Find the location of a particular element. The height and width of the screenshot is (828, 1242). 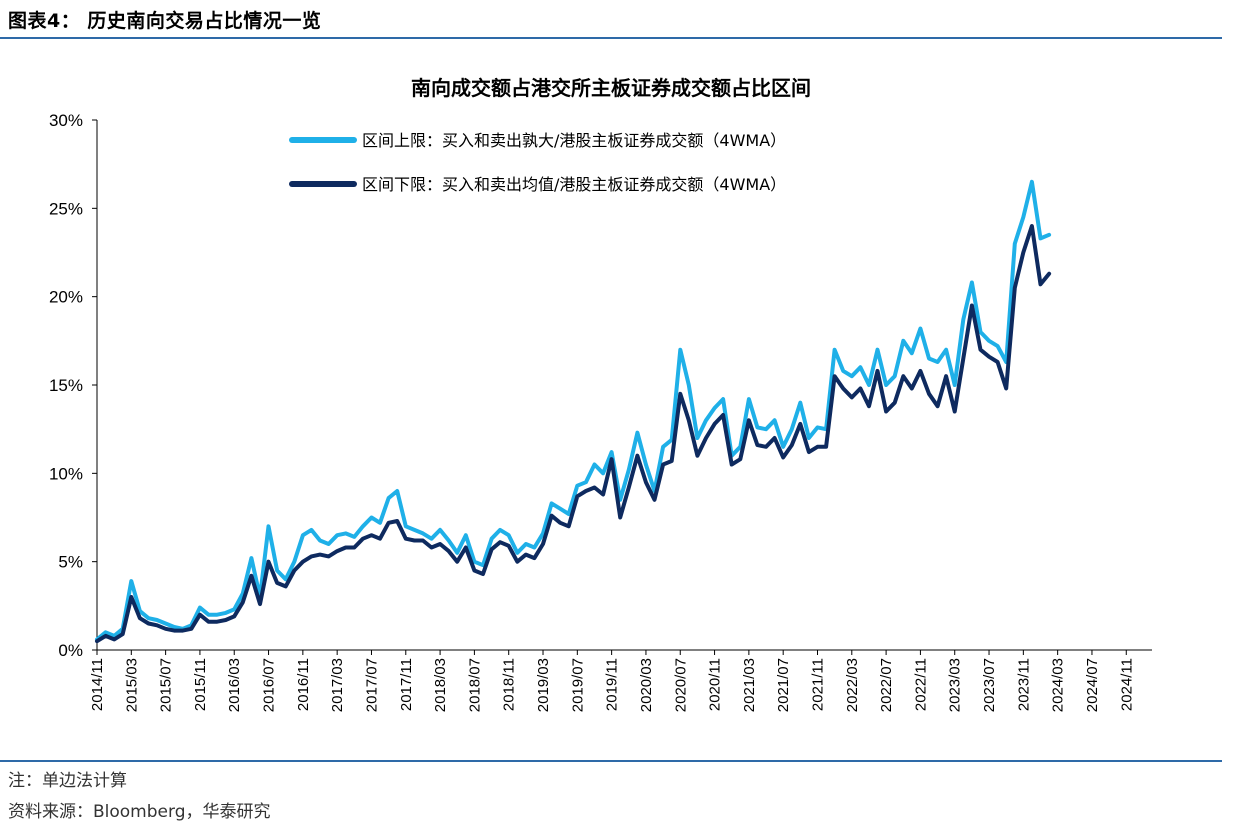

x-tick-label: 2024/11 is located at coordinates (1126, 684).